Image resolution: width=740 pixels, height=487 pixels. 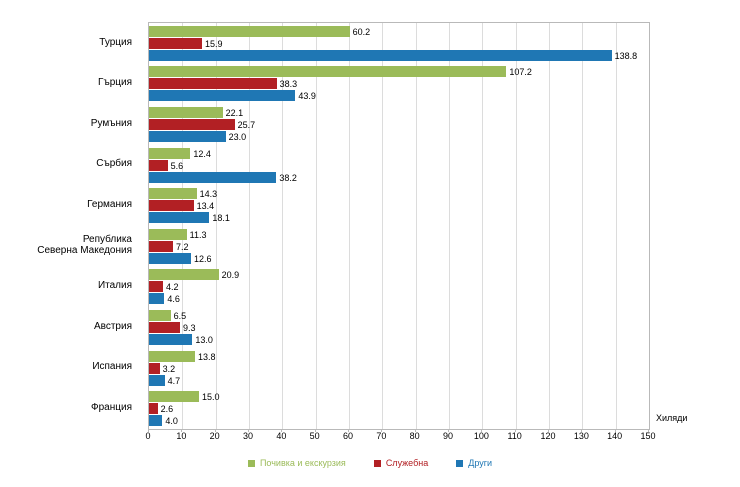 What do you see at coordinates (370, 463) in the screenshot?
I see `legend: Почивка и екскурзия Служебна Други` at bounding box center [370, 463].